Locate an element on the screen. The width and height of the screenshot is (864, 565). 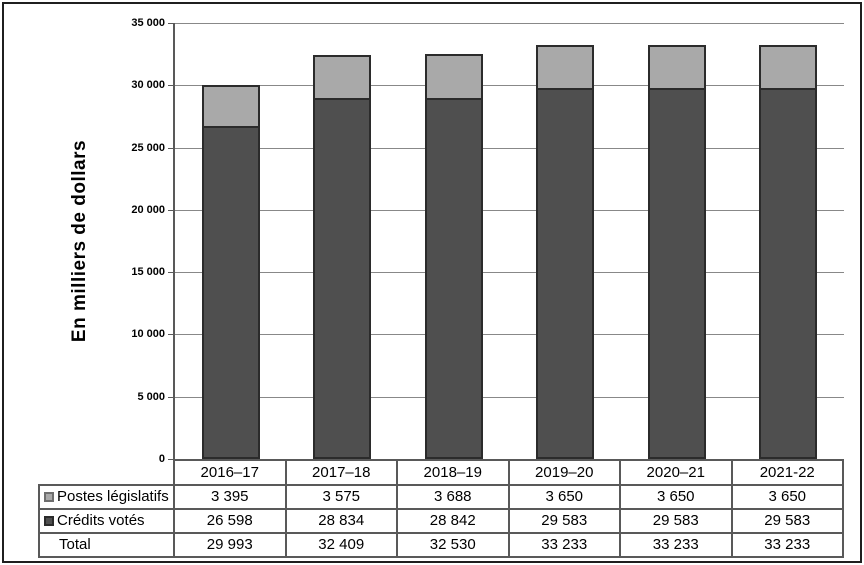
value-cell: 26 598 is located at coordinates (230, 521).